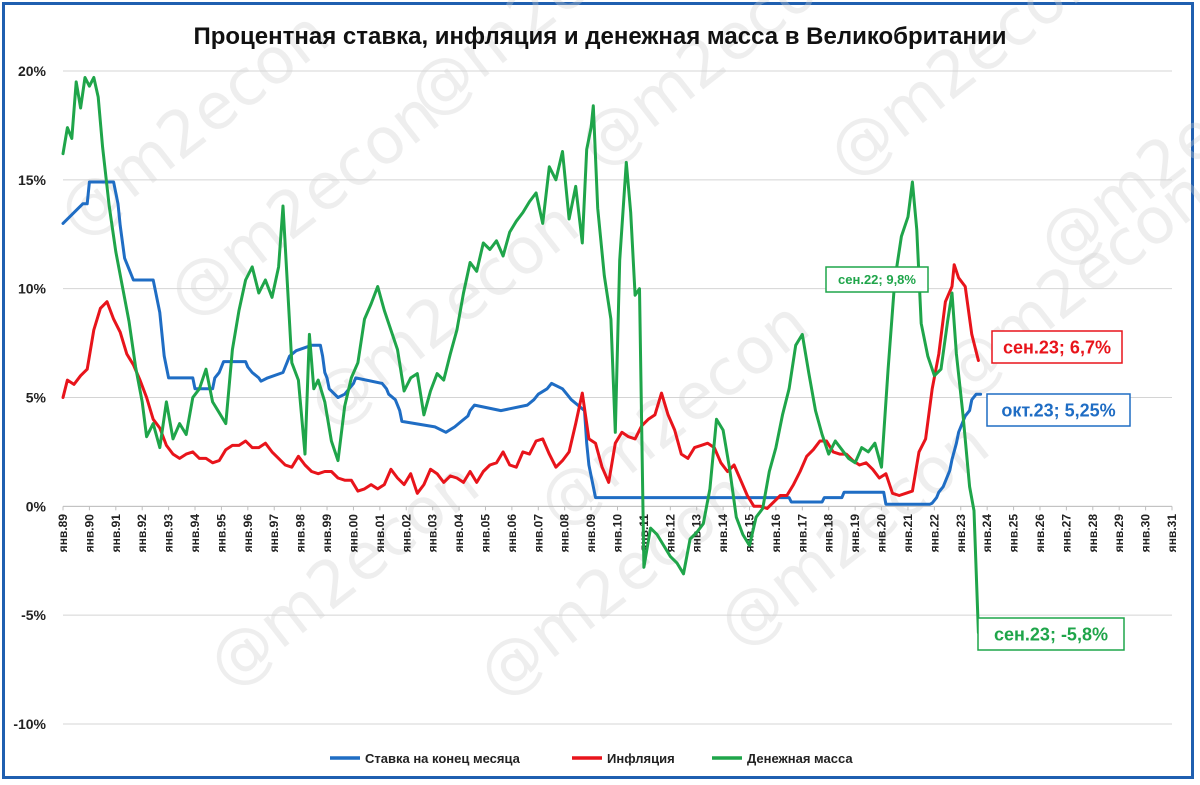 The width and height of the screenshot is (1200, 785). Describe the element at coordinates (89, 533) in the screenshot. I see `x-tick-label: янв.90` at that location.